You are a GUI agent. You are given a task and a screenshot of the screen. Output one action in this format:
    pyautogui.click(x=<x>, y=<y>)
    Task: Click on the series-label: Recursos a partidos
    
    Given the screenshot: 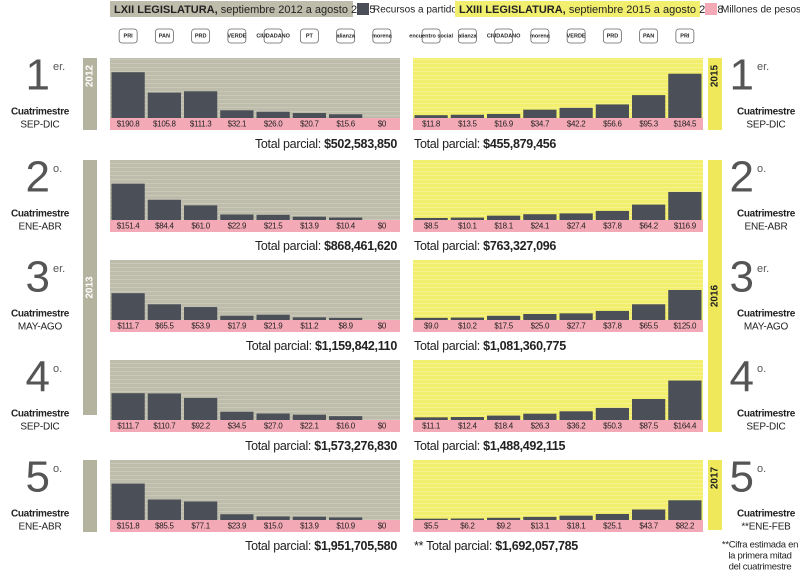 What is the action you would take?
    pyautogui.click(x=417, y=10)
    